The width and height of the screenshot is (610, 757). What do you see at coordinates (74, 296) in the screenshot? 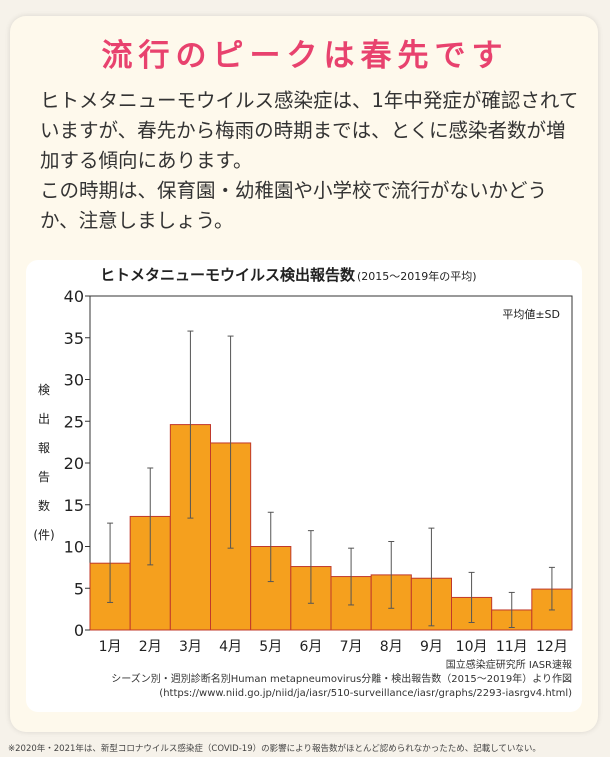
I see `y-tick-label: 40` at bounding box center [74, 296].